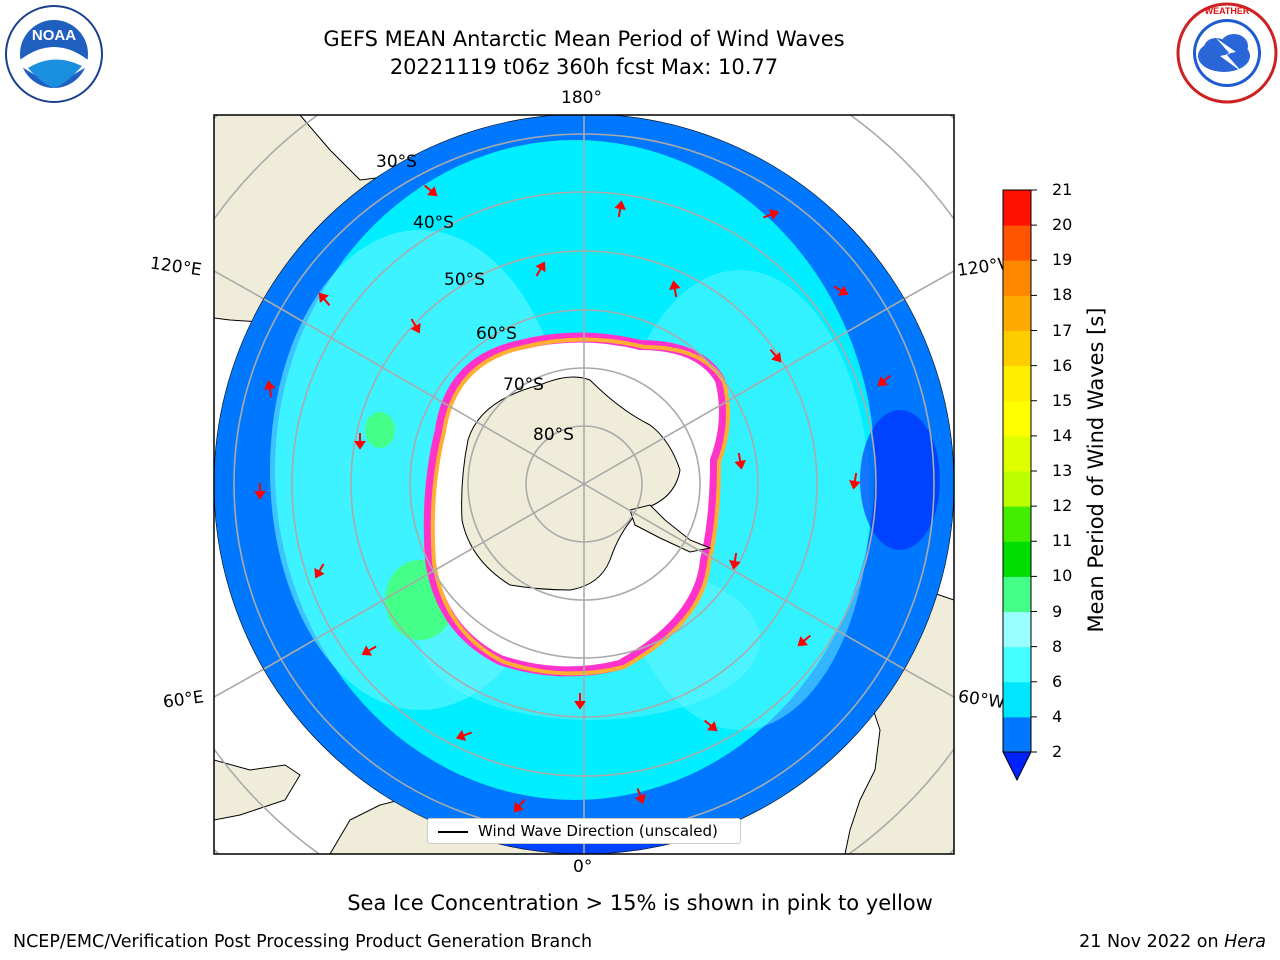 This screenshot has width=1280, height=960. Describe the element at coordinates (1062, 295) in the screenshot. I see `colorbar-tick-label: 18` at that location.